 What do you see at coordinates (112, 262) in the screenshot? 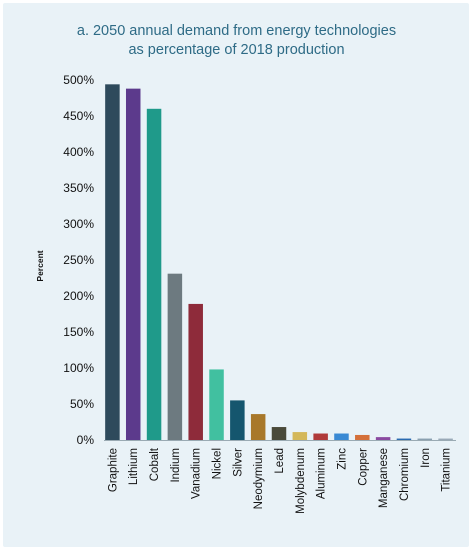
I see `bar-graphite` at bounding box center [112, 262].